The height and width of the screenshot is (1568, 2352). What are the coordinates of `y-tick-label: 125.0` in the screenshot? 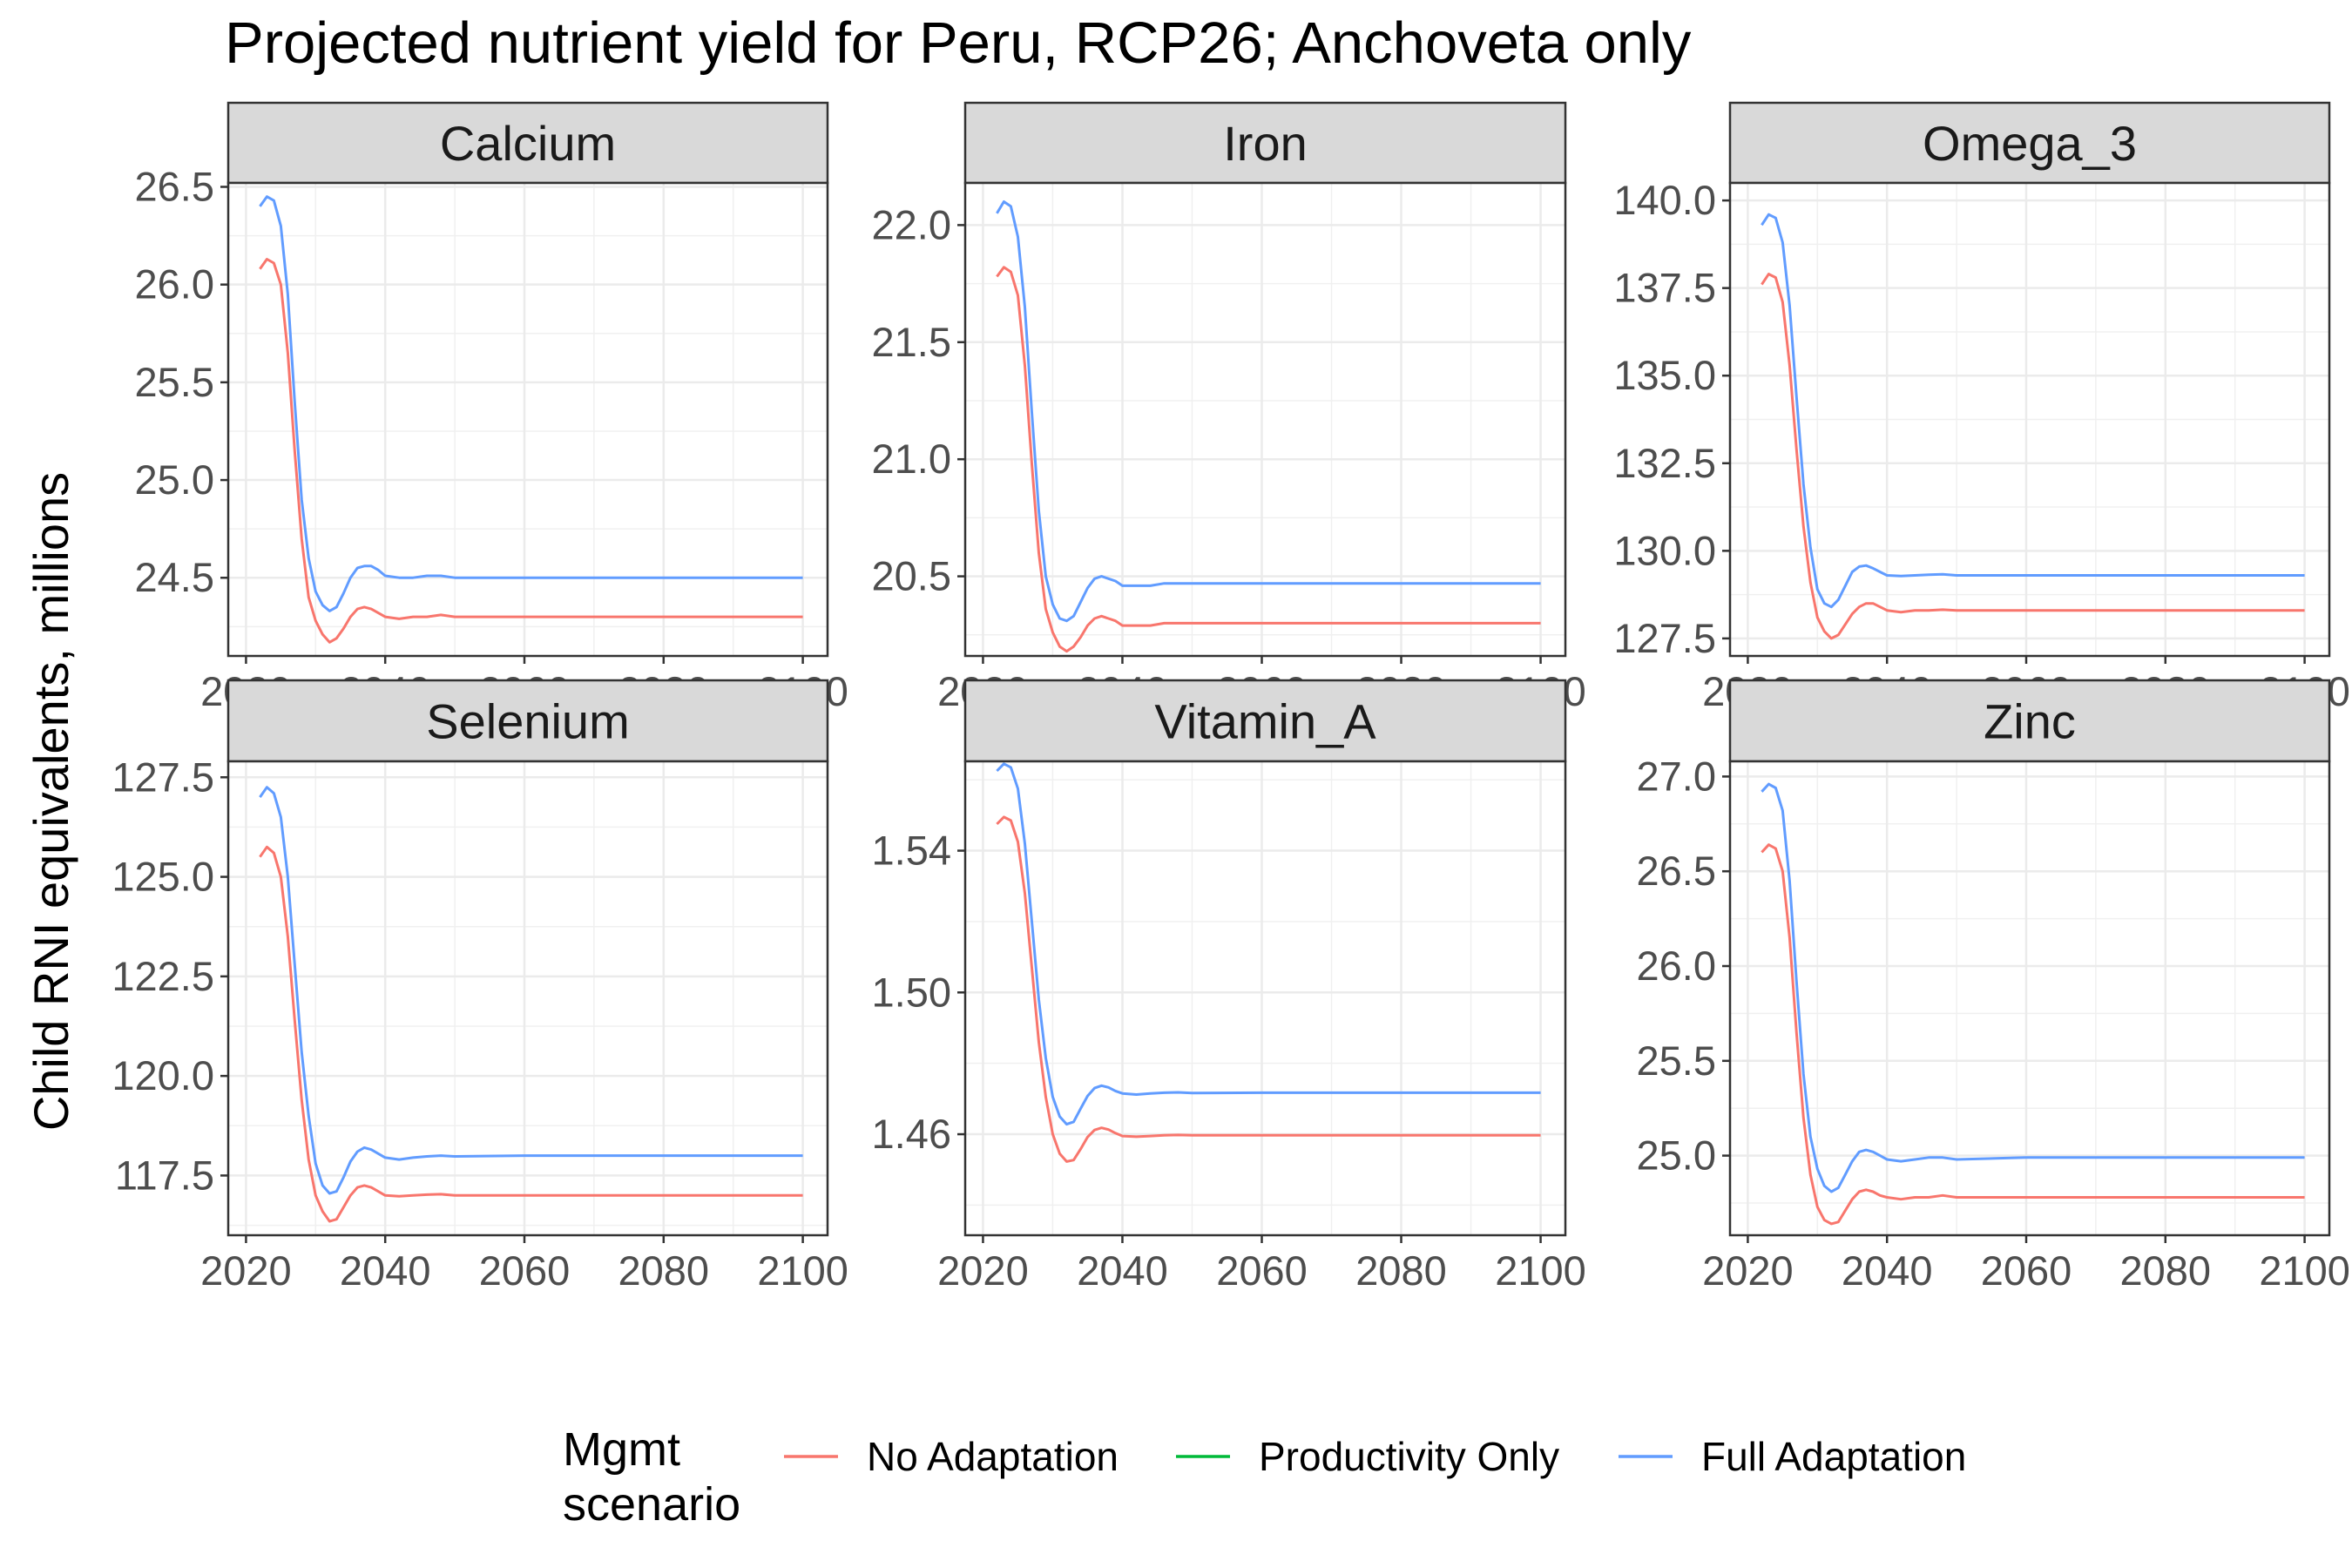 It's located at (163, 877).